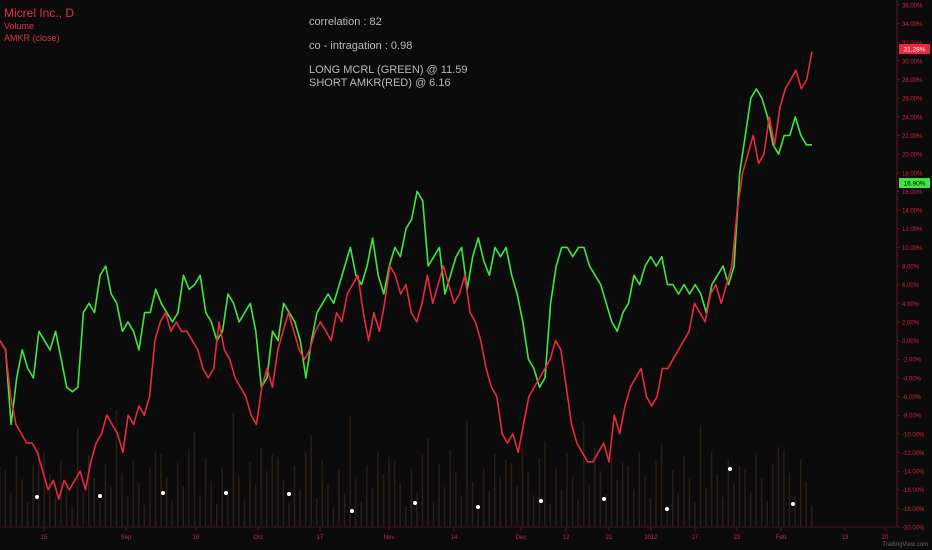 The height and width of the screenshot is (550, 932). What do you see at coordinates (912, 100) in the screenshot?
I see `y-tick-label: 26.00%` at bounding box center [912, 100].